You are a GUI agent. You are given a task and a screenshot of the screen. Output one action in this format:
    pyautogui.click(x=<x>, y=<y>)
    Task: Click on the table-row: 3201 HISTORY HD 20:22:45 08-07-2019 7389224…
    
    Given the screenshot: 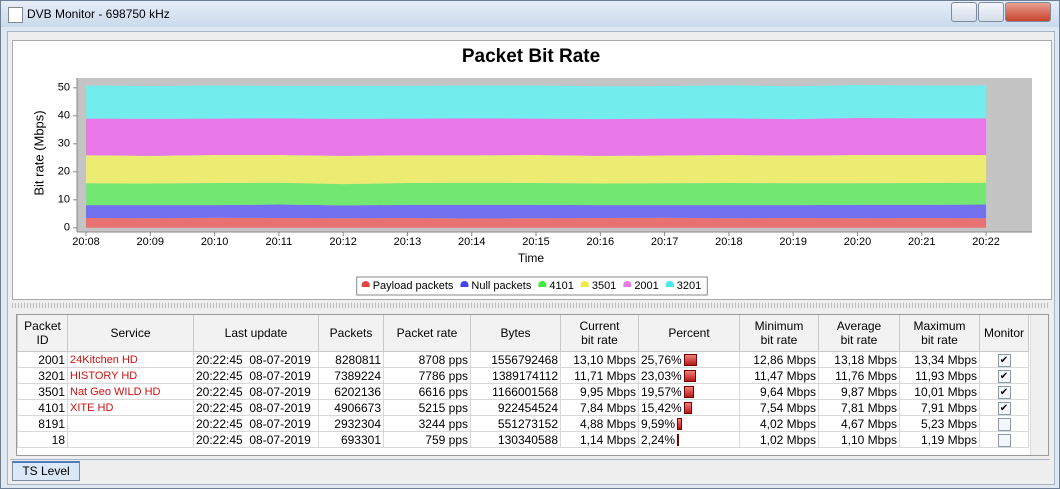 What is the action you would take?
    pyautogui.click(x=523, y=375)
    